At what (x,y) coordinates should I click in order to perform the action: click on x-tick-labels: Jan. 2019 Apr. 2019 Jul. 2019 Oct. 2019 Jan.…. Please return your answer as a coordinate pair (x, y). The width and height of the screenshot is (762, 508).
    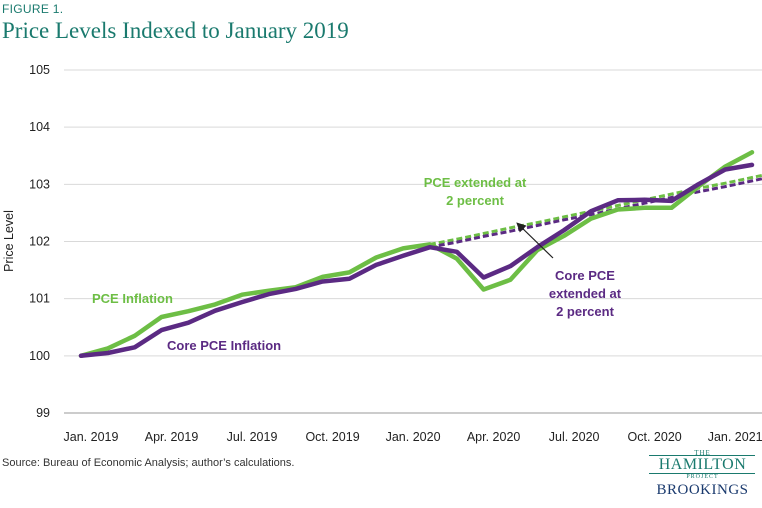
    Looking at the image, I should click on (413, 437).